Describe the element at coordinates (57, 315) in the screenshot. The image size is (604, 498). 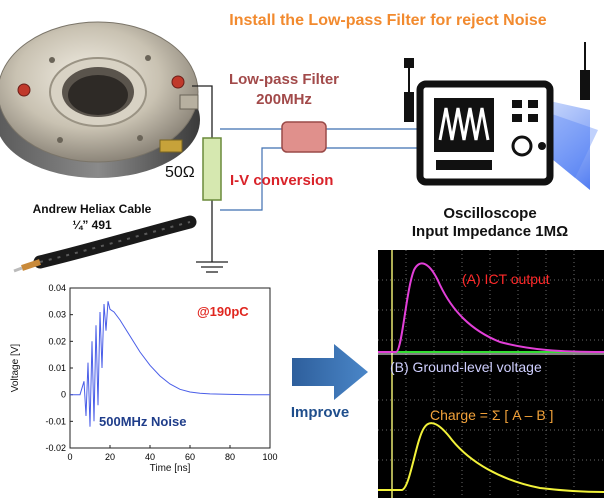
I see `y-tick-label: 0.03` at that location.